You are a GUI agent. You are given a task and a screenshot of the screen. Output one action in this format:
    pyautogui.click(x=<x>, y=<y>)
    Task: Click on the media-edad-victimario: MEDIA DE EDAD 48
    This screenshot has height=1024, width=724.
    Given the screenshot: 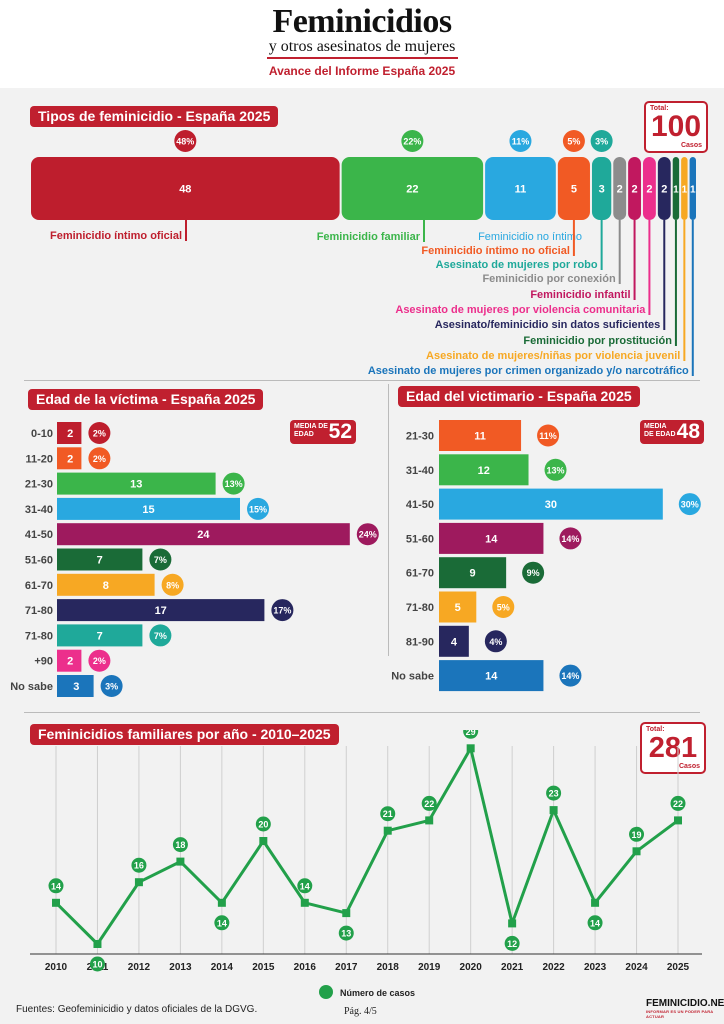 What is the action you would take?
    pyautogui.click(x=672, y=432)
    